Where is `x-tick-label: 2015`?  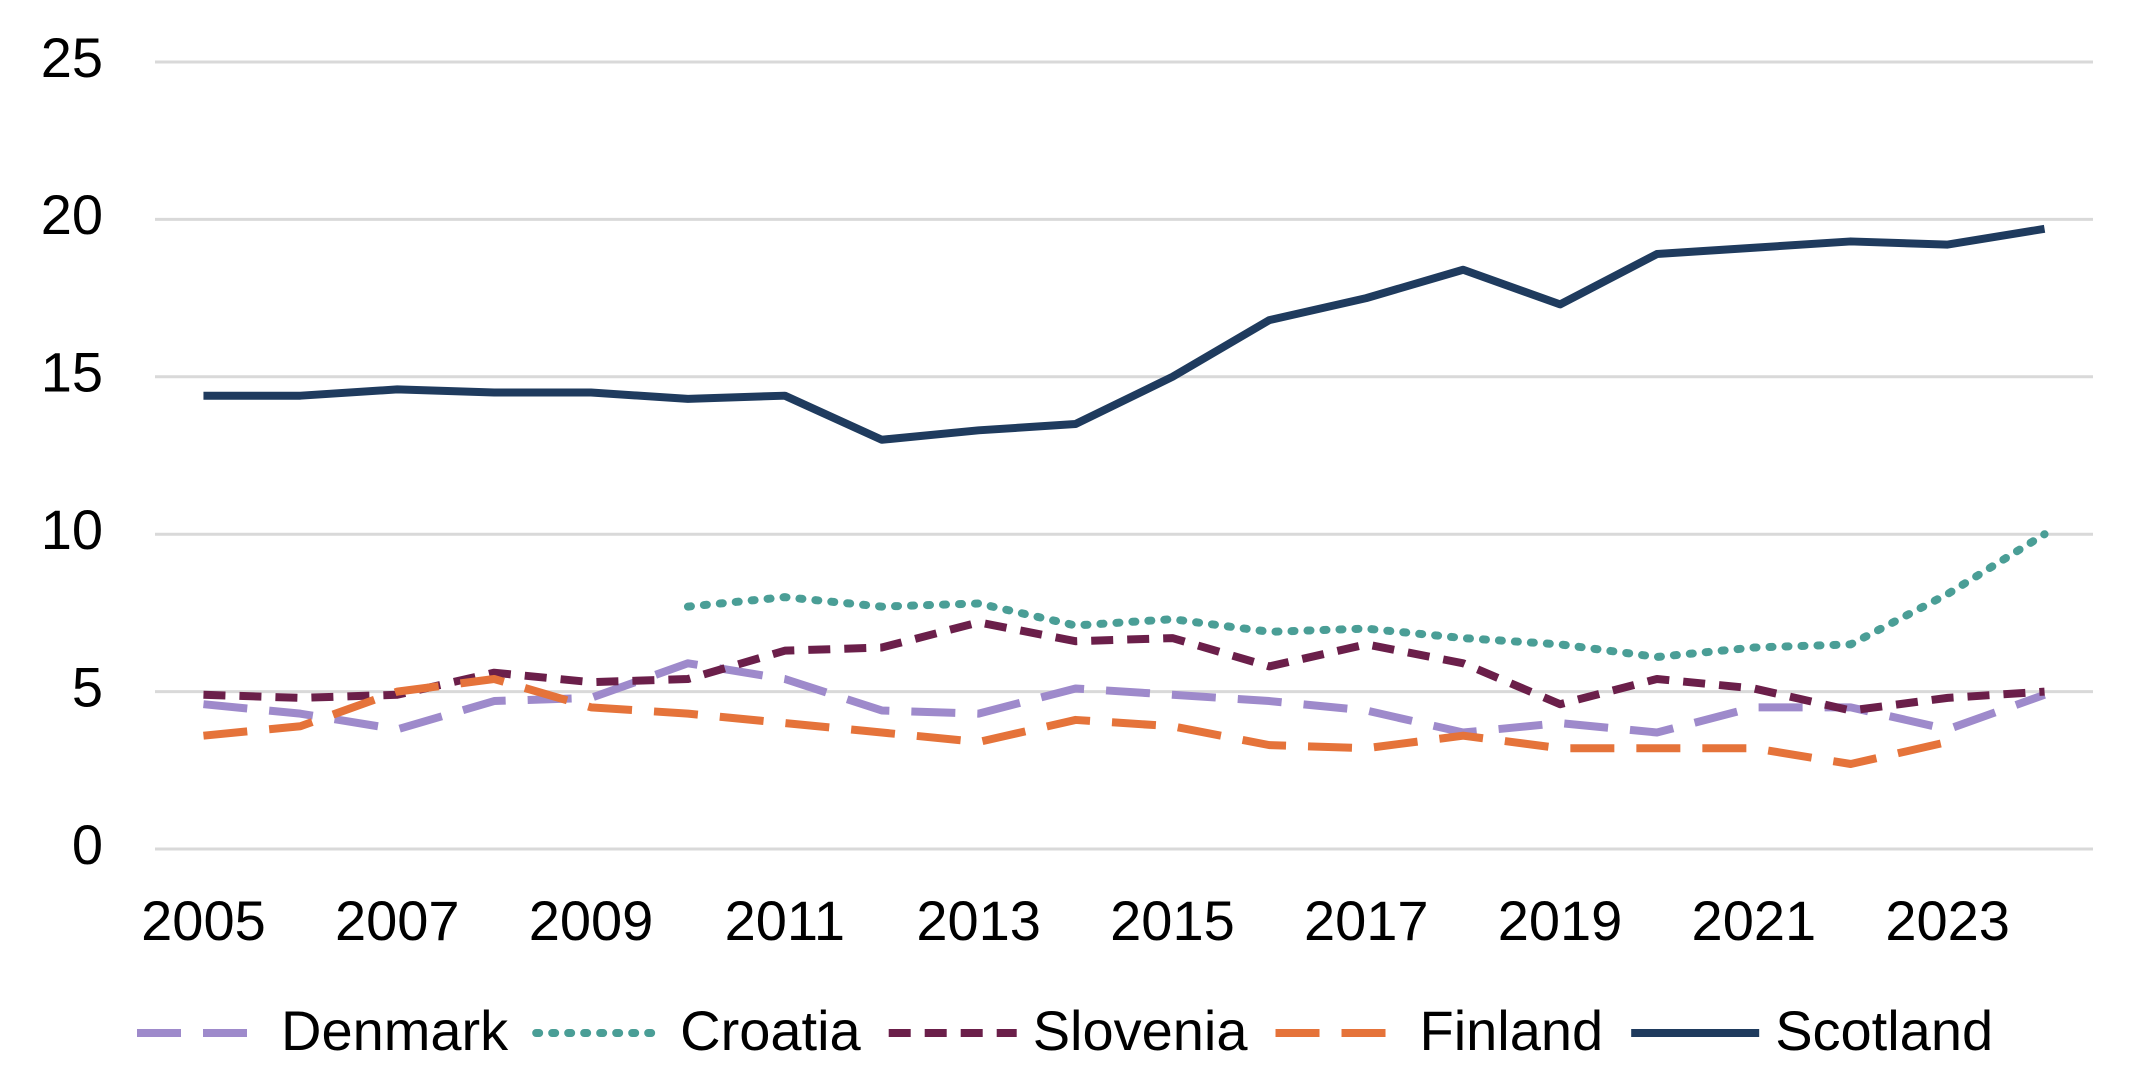 x-tick-label: 2015 is located at coordinates (1172, 920).